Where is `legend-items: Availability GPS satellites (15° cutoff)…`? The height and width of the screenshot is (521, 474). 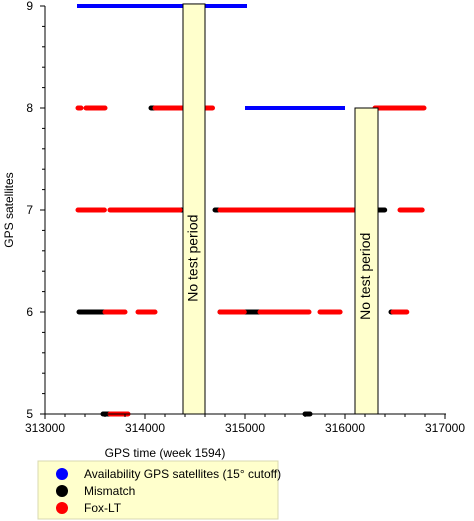 legend-items: Availability GPS satellites (15° cutoff)… is located at coordinates (168, 491).